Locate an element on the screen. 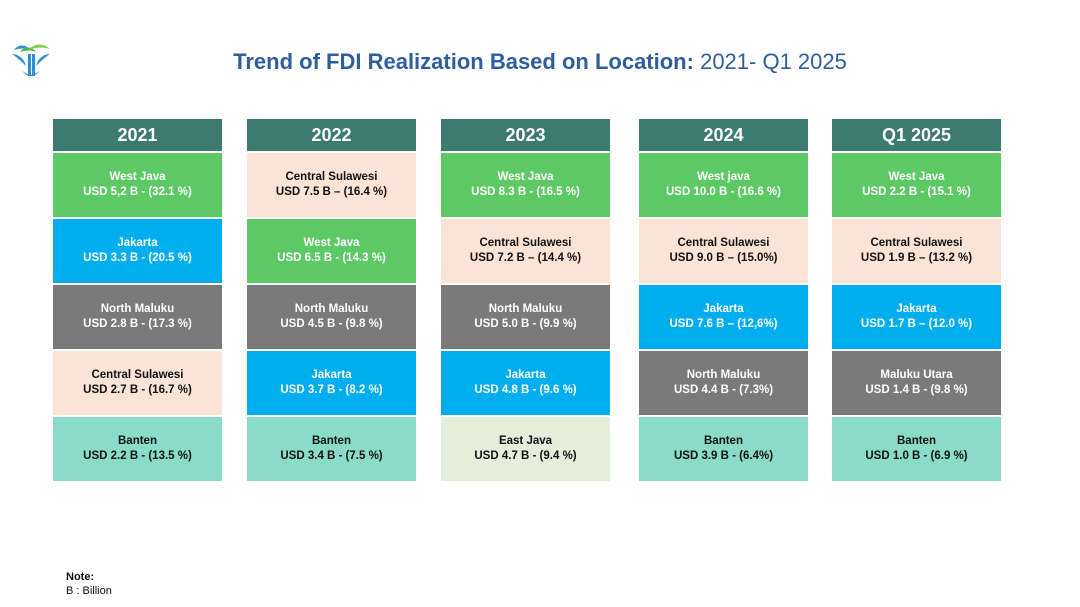  column-header: 2024 is located at coordinates (723, 135).